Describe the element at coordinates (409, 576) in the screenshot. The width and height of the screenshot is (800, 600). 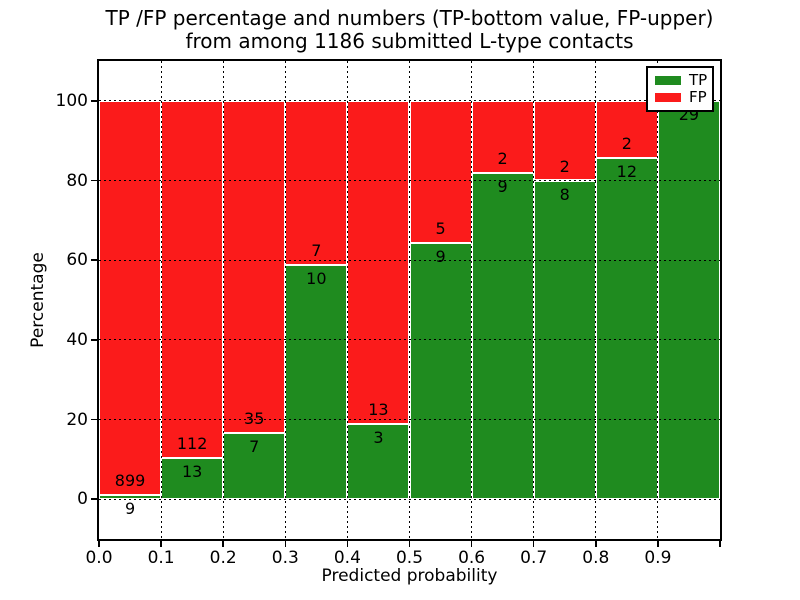
I see `x-axis-label: Predicted probability` at that location.